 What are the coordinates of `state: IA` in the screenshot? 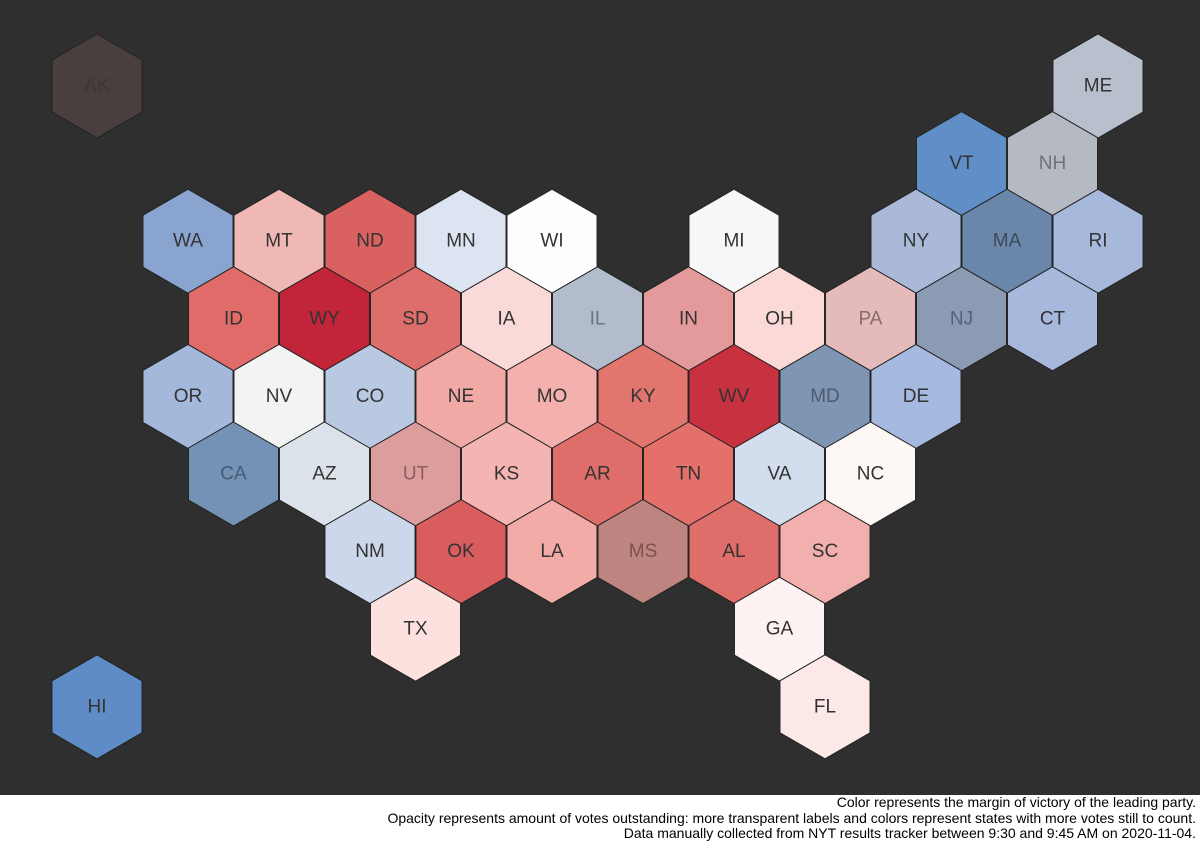 It's located at (506, 319).